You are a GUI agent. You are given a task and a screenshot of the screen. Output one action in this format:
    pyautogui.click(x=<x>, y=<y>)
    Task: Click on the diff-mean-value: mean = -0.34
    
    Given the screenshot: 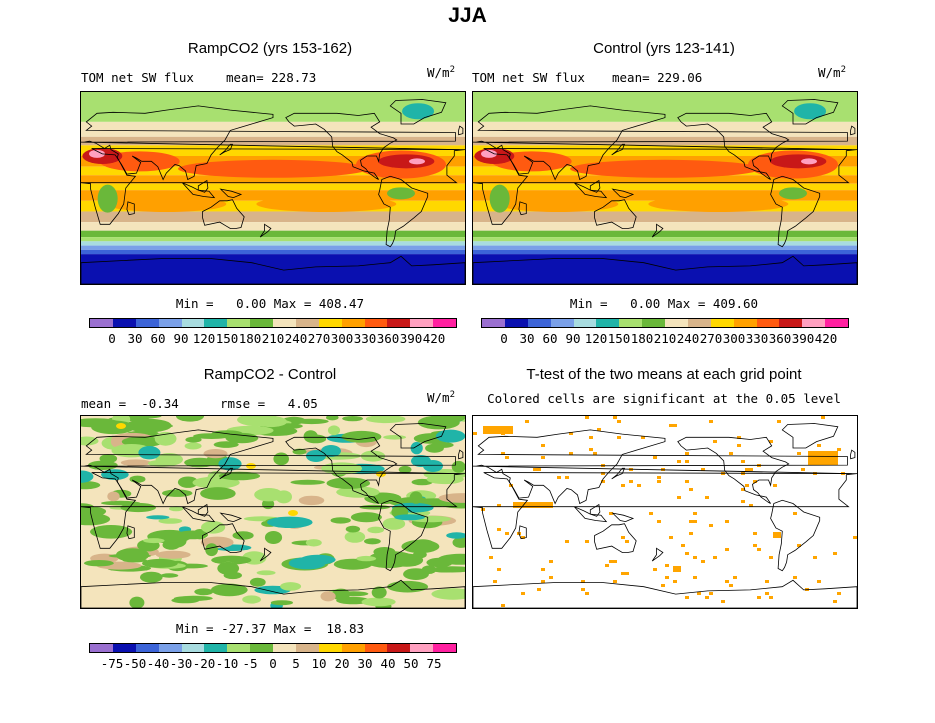 What is the action you would take?
    pyautogui.click(x=130, y=403)
    